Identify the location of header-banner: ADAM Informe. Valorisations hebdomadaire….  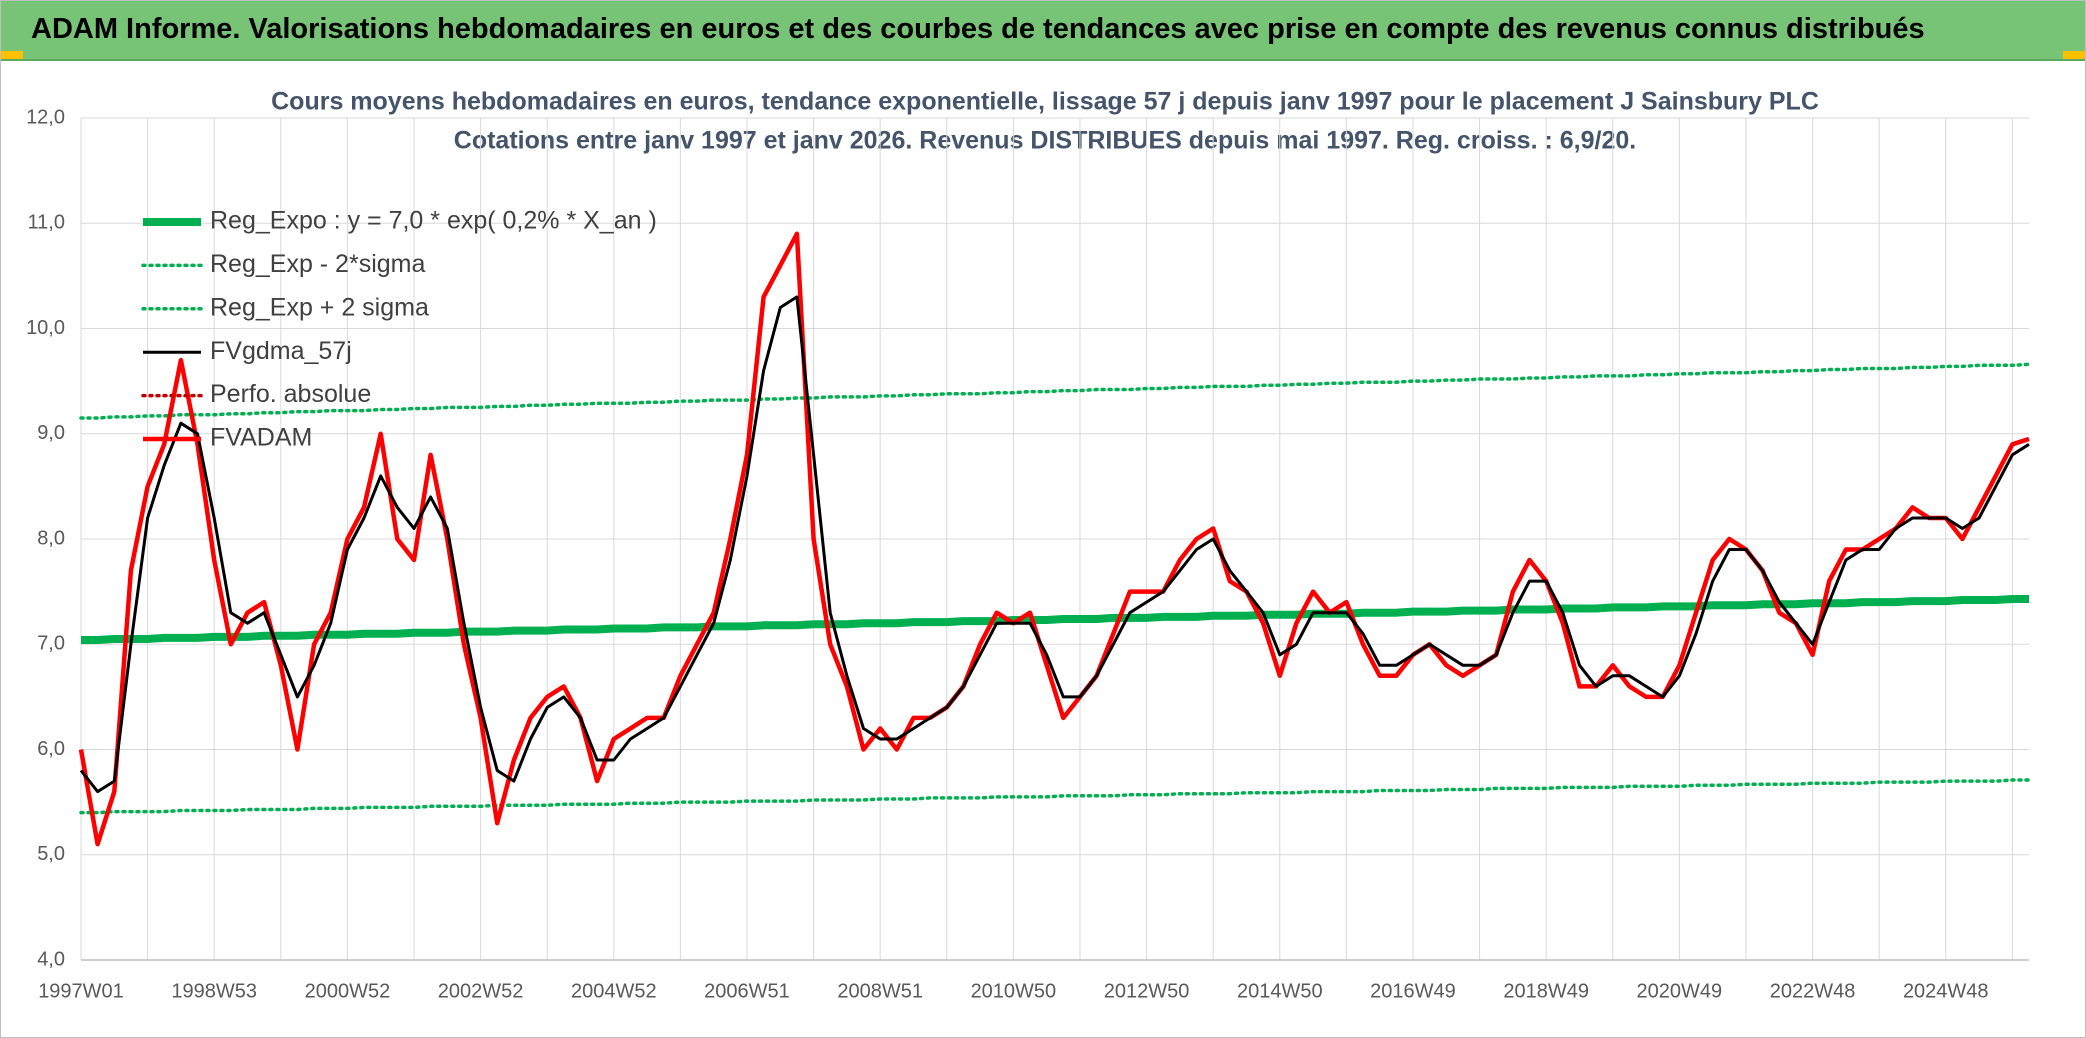
(1043, 31).